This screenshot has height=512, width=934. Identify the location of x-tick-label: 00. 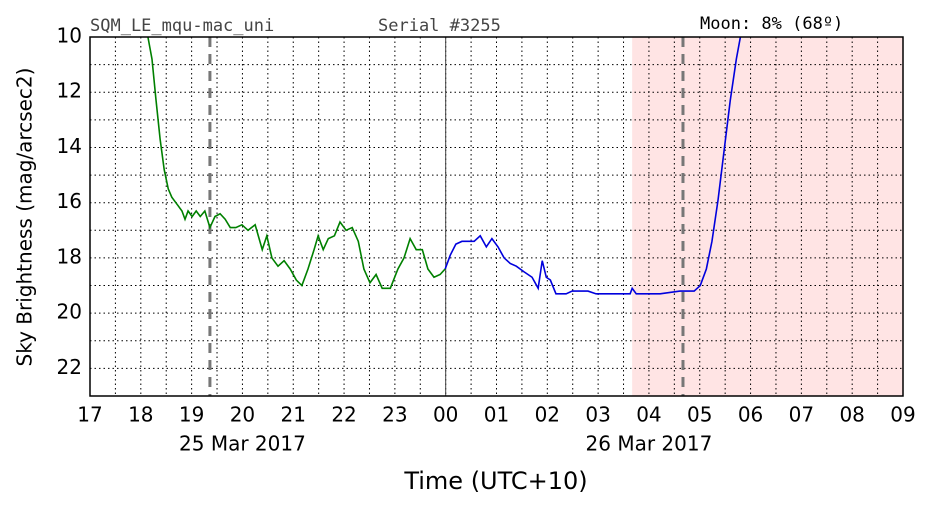
(445, 415).